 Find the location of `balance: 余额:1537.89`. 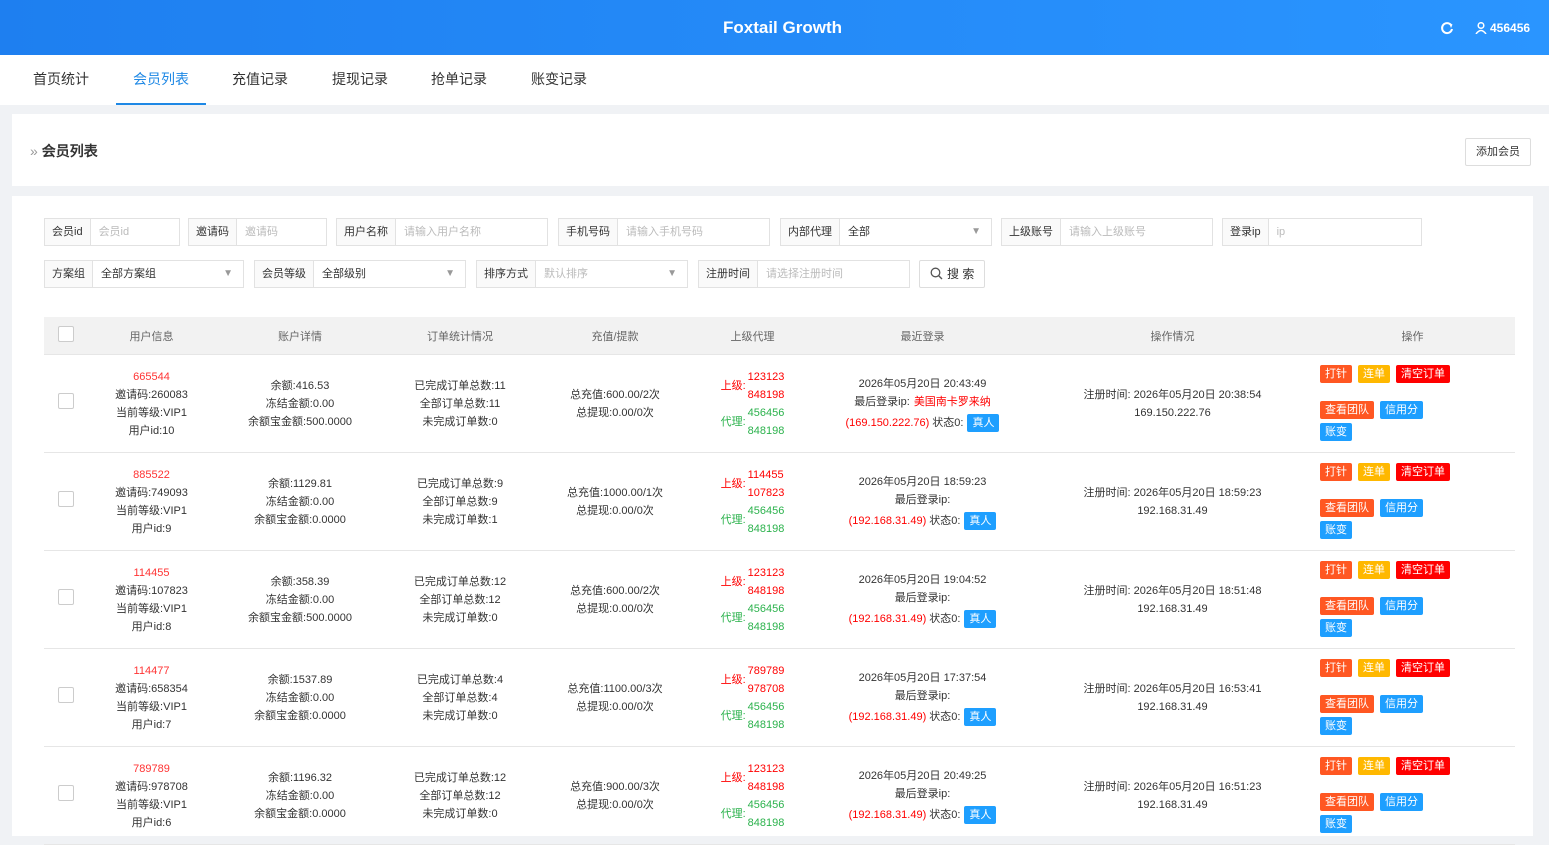

balance: 余额:1537.89 is located at coordinates (300, 679).